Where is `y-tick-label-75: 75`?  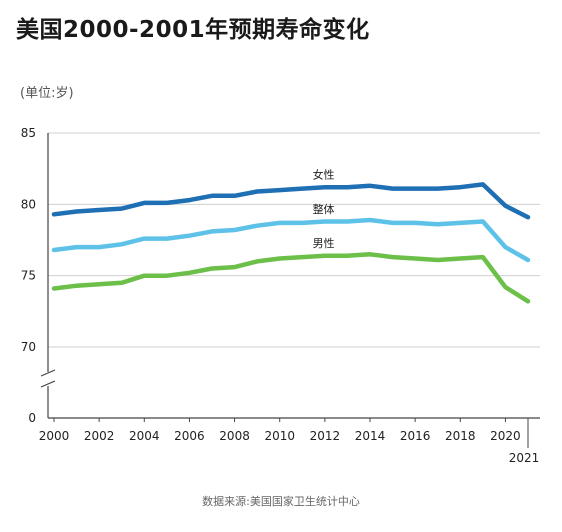
y-tick-label-75: 75 is located at coordinates (28, 276).